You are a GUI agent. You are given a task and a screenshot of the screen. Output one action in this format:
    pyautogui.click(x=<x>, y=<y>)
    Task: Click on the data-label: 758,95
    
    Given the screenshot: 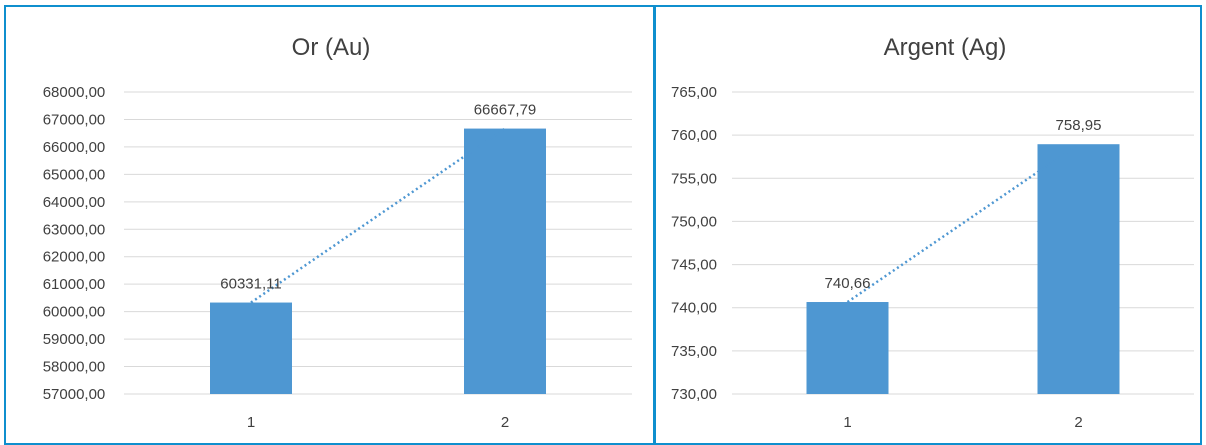 What is the action you would take?
    pyautogui.click(x=1079, y=125)
    